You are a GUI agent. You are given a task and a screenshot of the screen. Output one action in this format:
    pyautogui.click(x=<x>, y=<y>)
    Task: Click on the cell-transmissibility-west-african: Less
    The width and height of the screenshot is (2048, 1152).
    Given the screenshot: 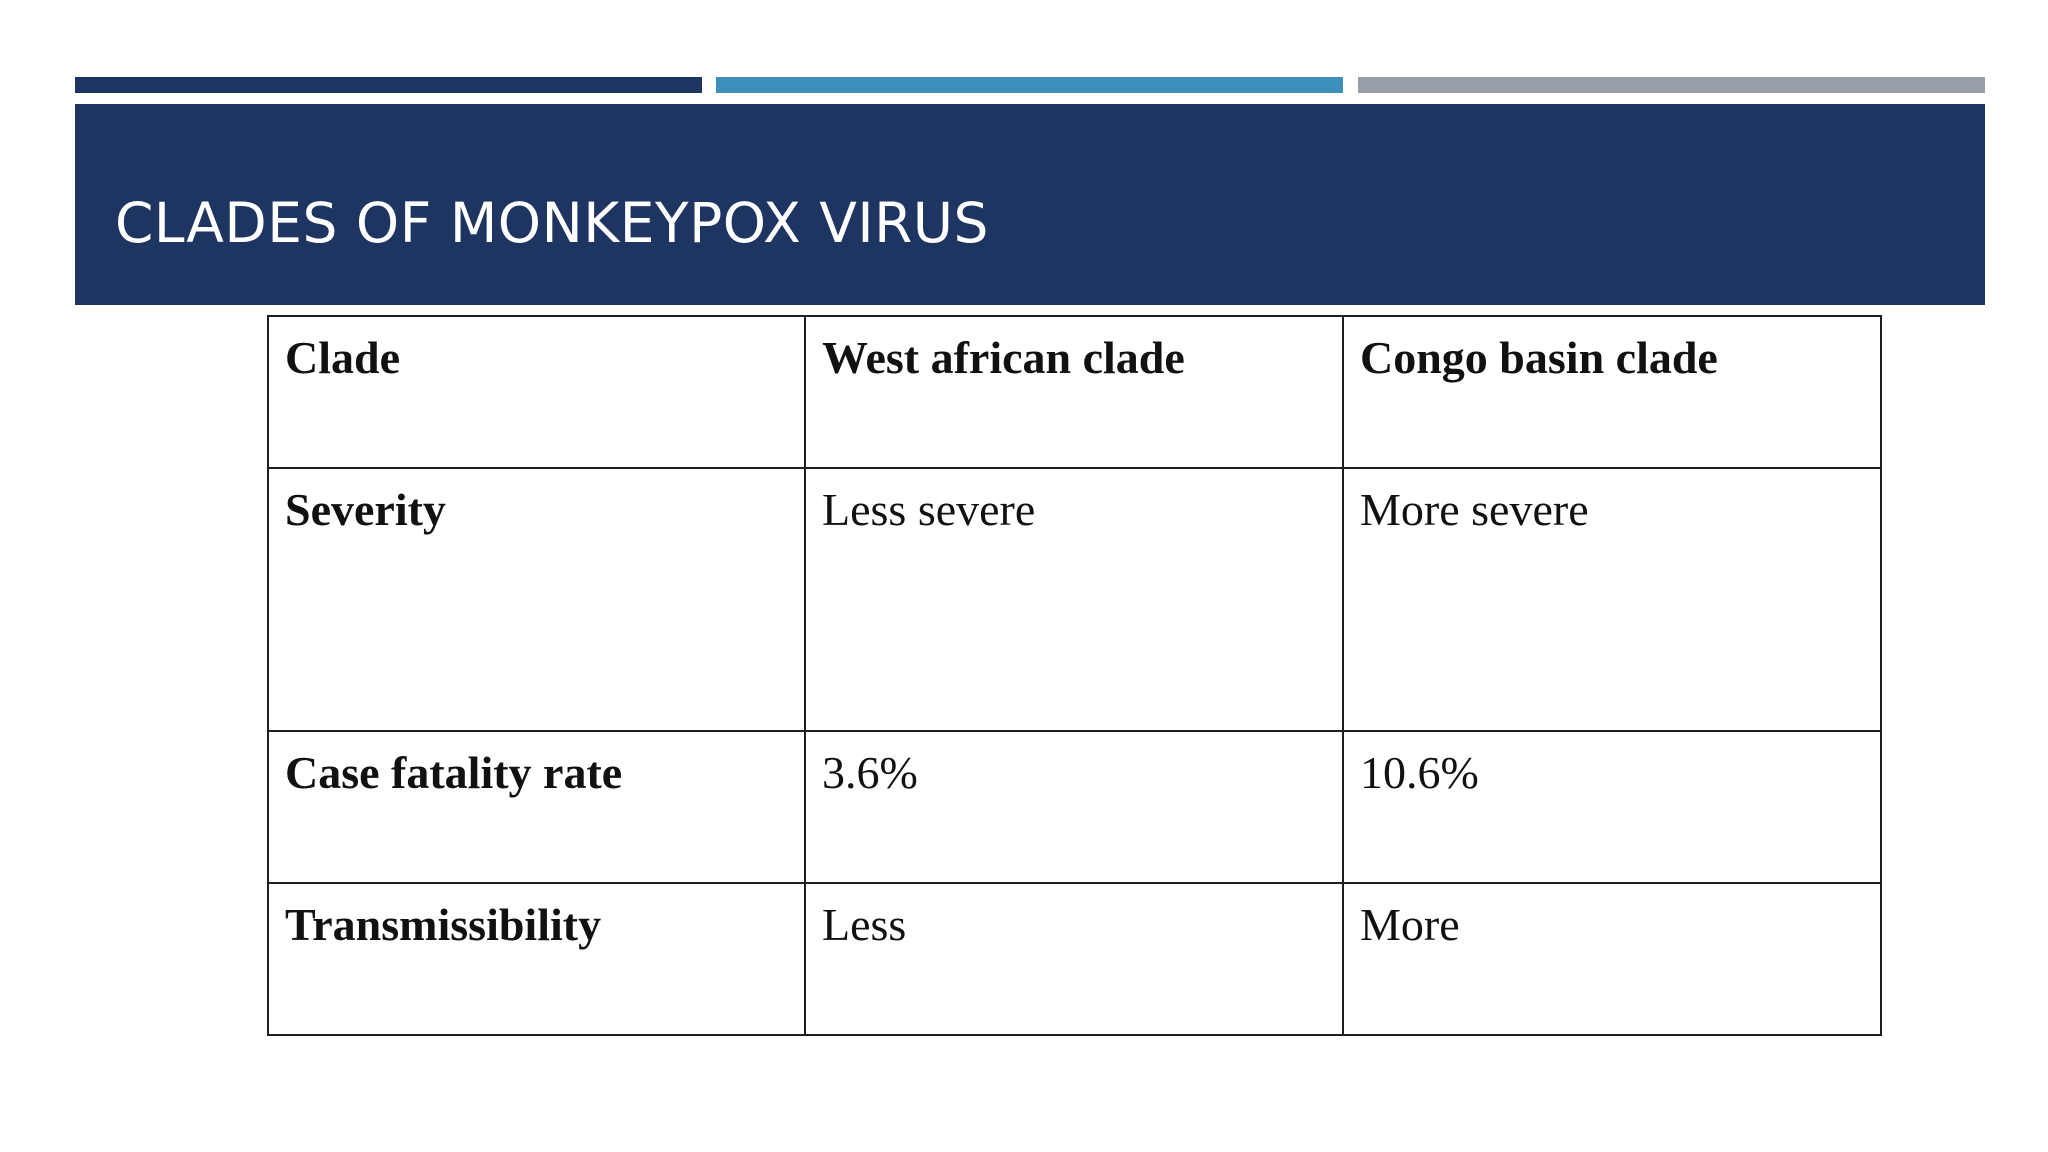 What is the action you would take?
    pyautogui.click(x=1074, y=959)
    